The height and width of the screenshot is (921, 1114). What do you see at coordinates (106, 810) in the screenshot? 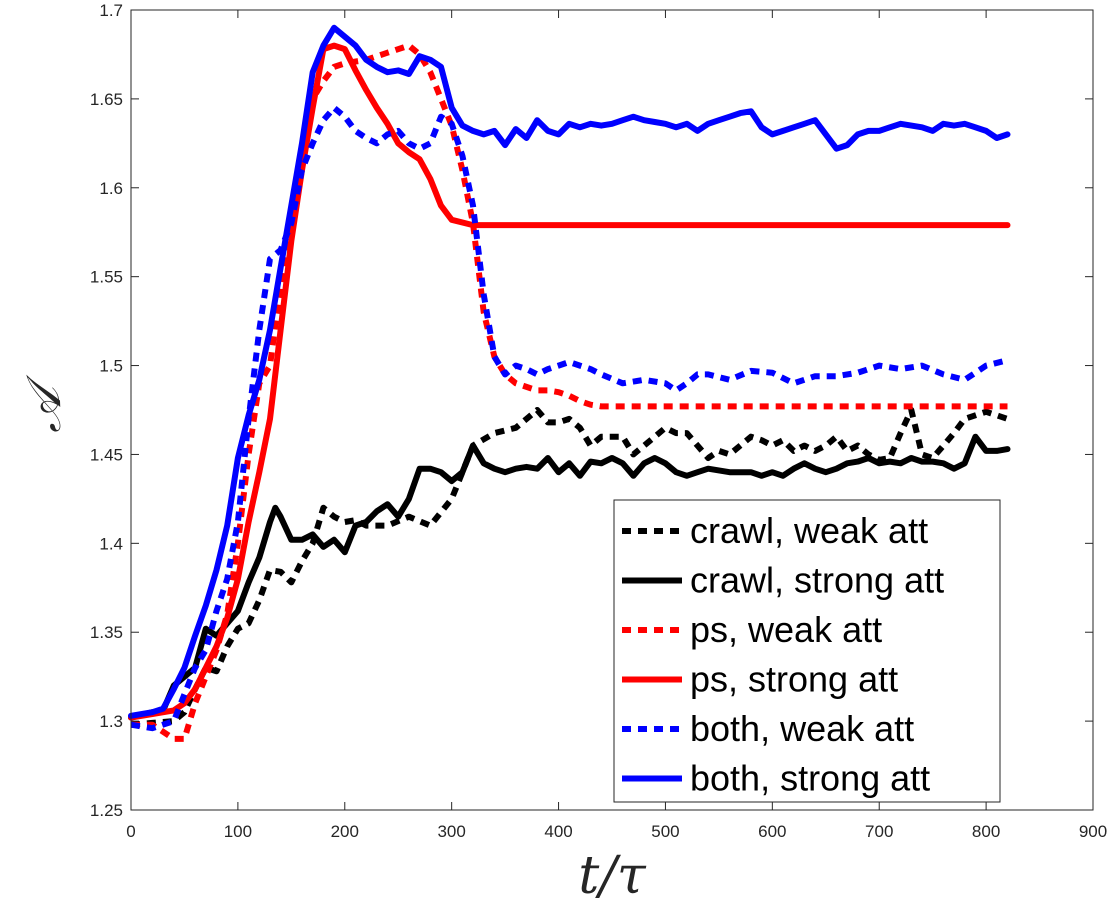
I see `y-tick-label: 1.25` at bounding box center [106, 810].